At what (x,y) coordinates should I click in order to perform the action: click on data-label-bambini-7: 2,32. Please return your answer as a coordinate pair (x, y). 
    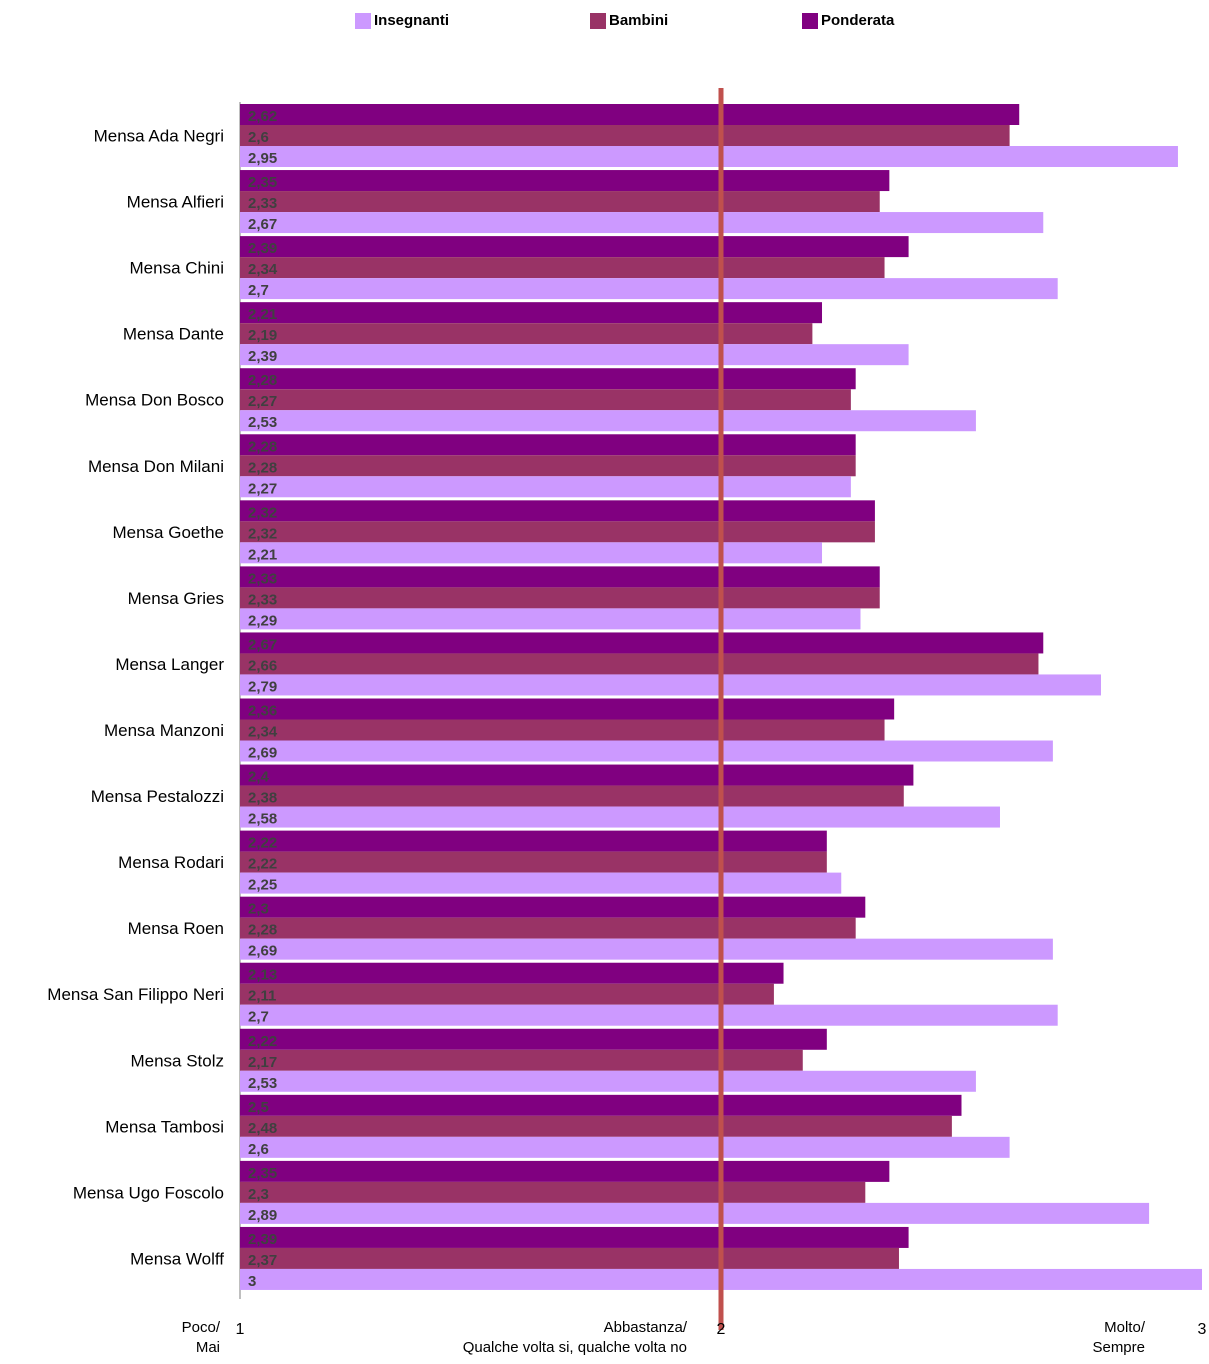
    Looking at the image, I should click on (262, 533).